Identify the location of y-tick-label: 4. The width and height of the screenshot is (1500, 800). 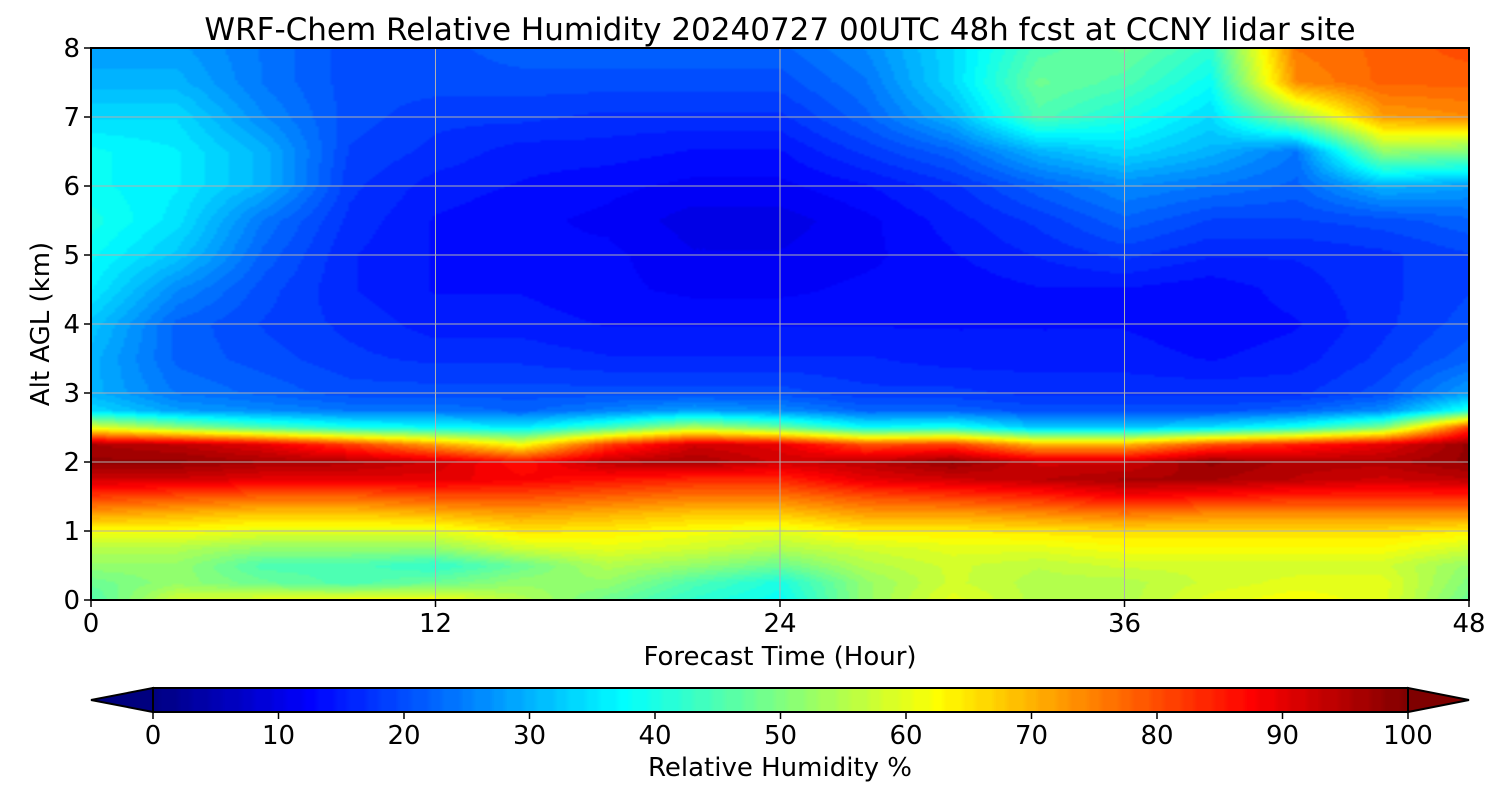
(71, 325).